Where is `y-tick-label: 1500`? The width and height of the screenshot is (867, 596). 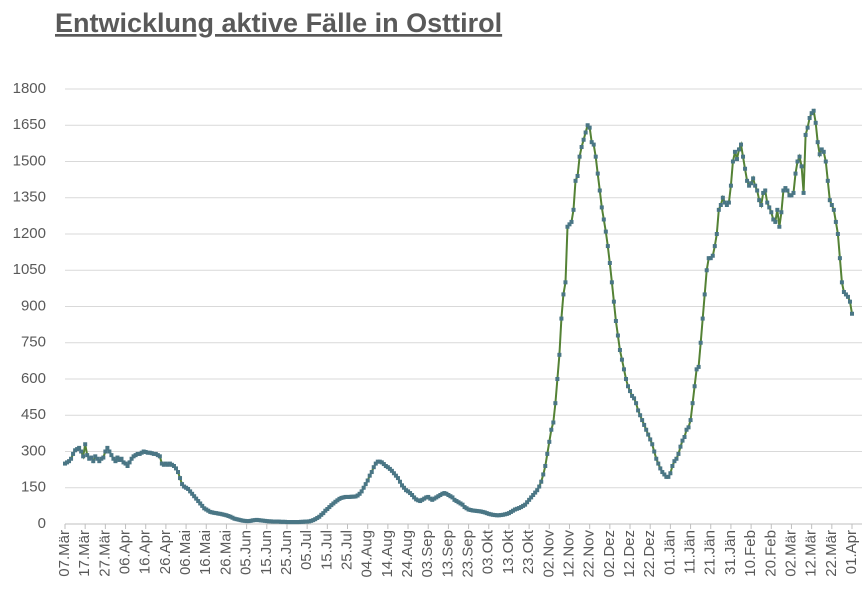 y-tick-label: 1500 is located at coordinates (29, 160).